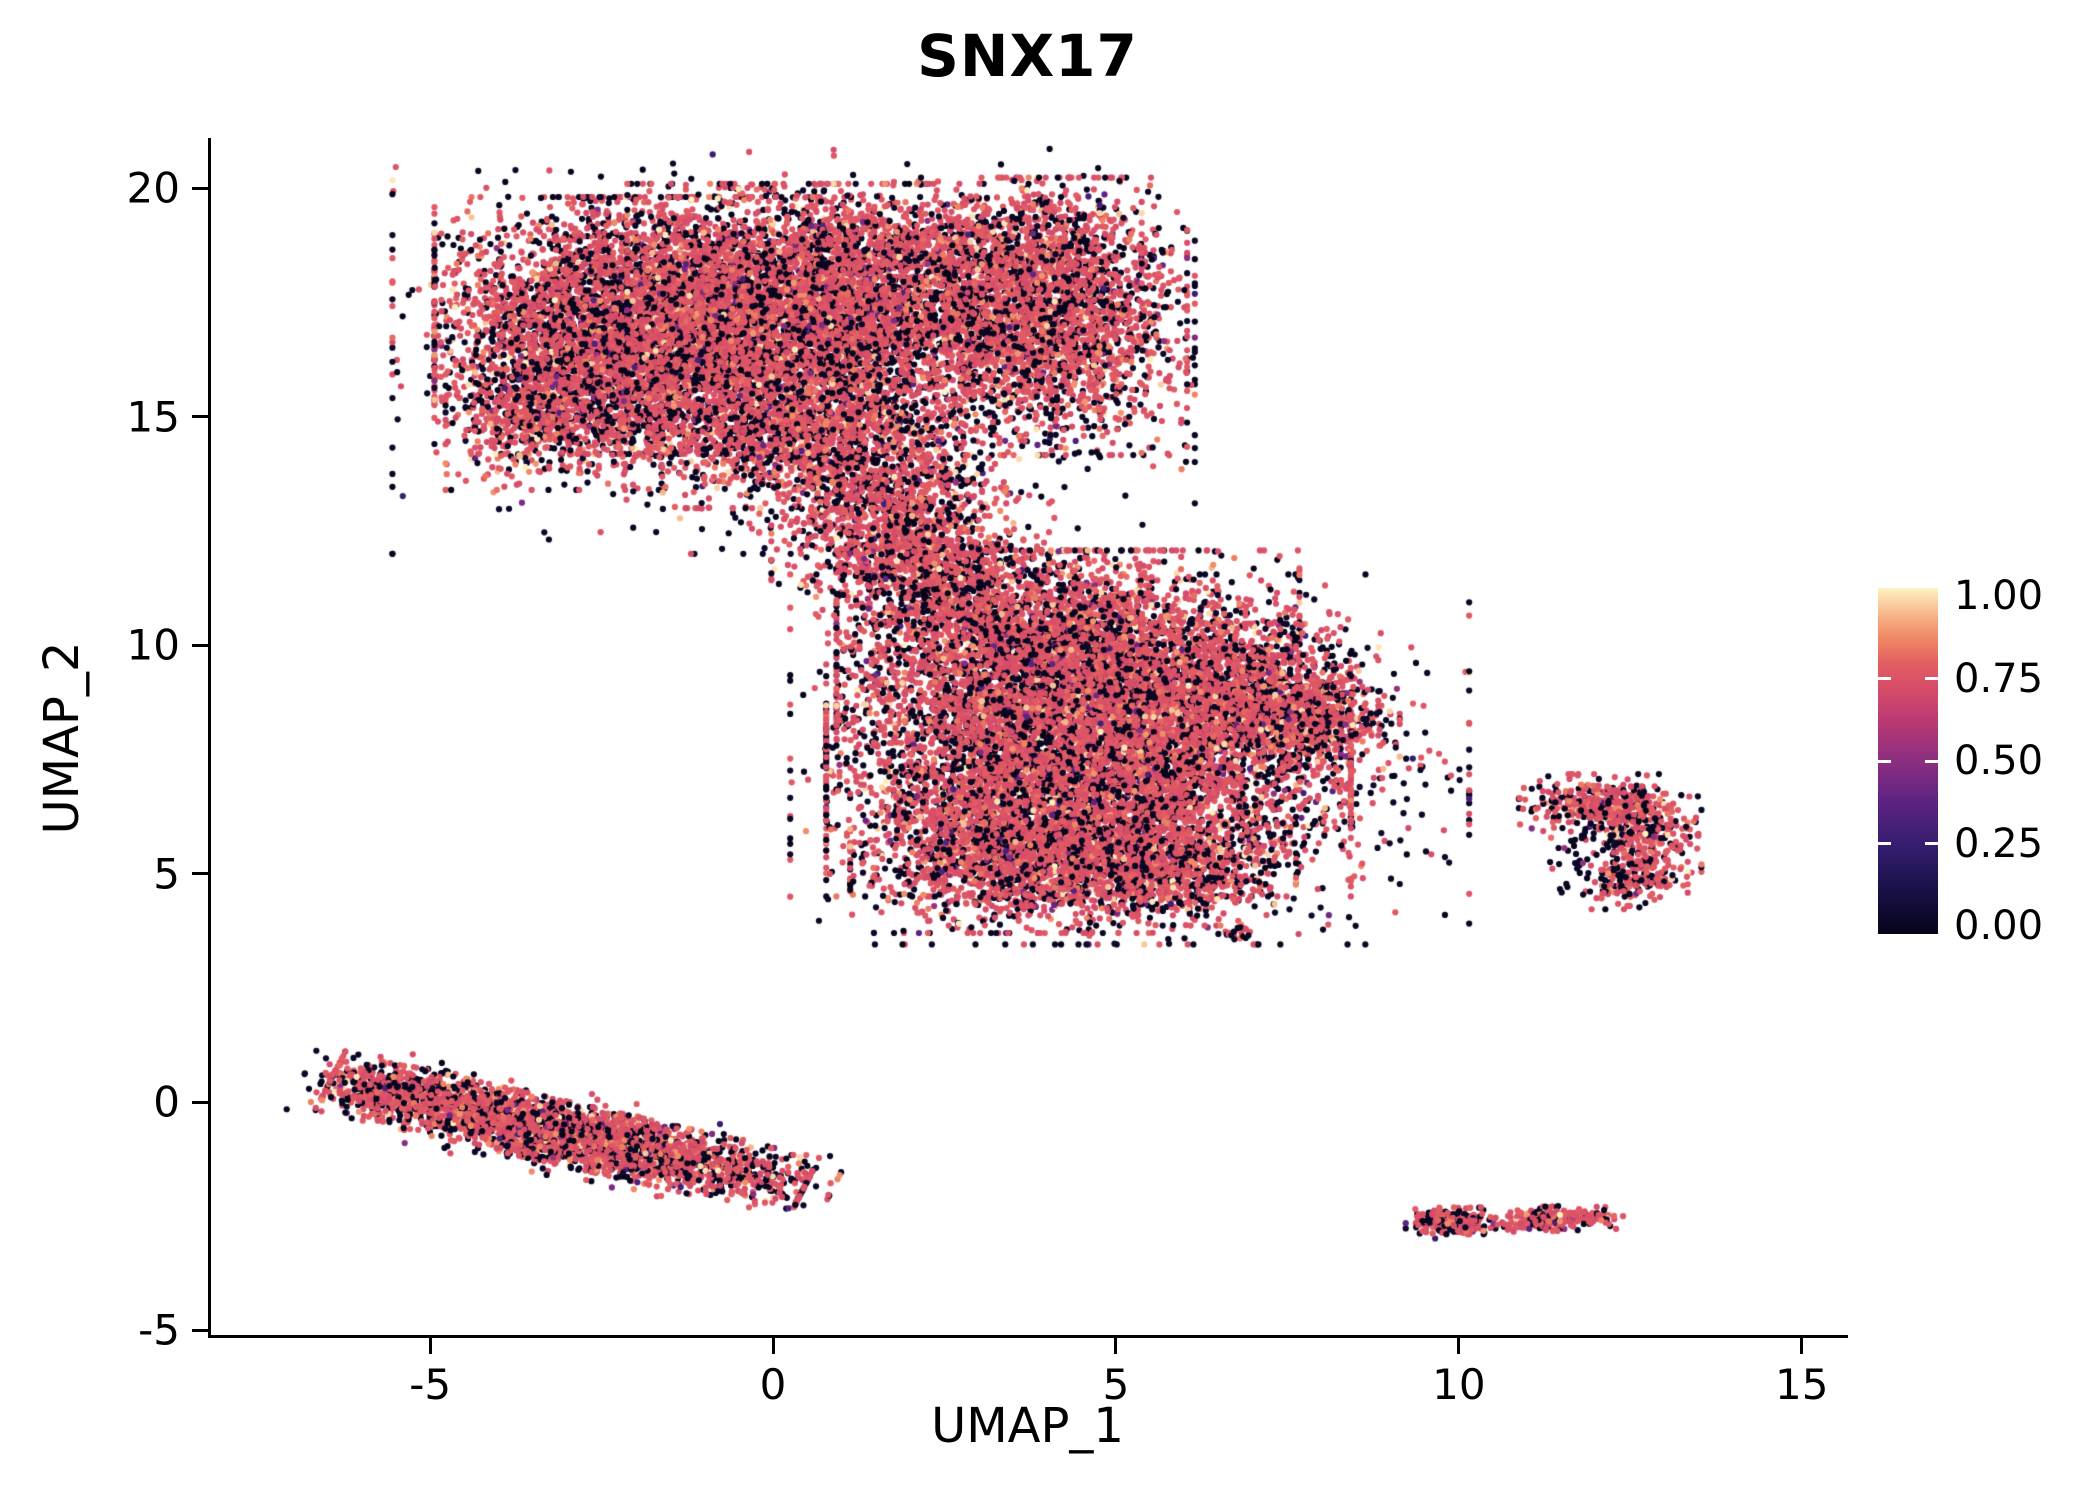  I want to click on colorbar-tick-label: 0.00, so click(1999, 926).